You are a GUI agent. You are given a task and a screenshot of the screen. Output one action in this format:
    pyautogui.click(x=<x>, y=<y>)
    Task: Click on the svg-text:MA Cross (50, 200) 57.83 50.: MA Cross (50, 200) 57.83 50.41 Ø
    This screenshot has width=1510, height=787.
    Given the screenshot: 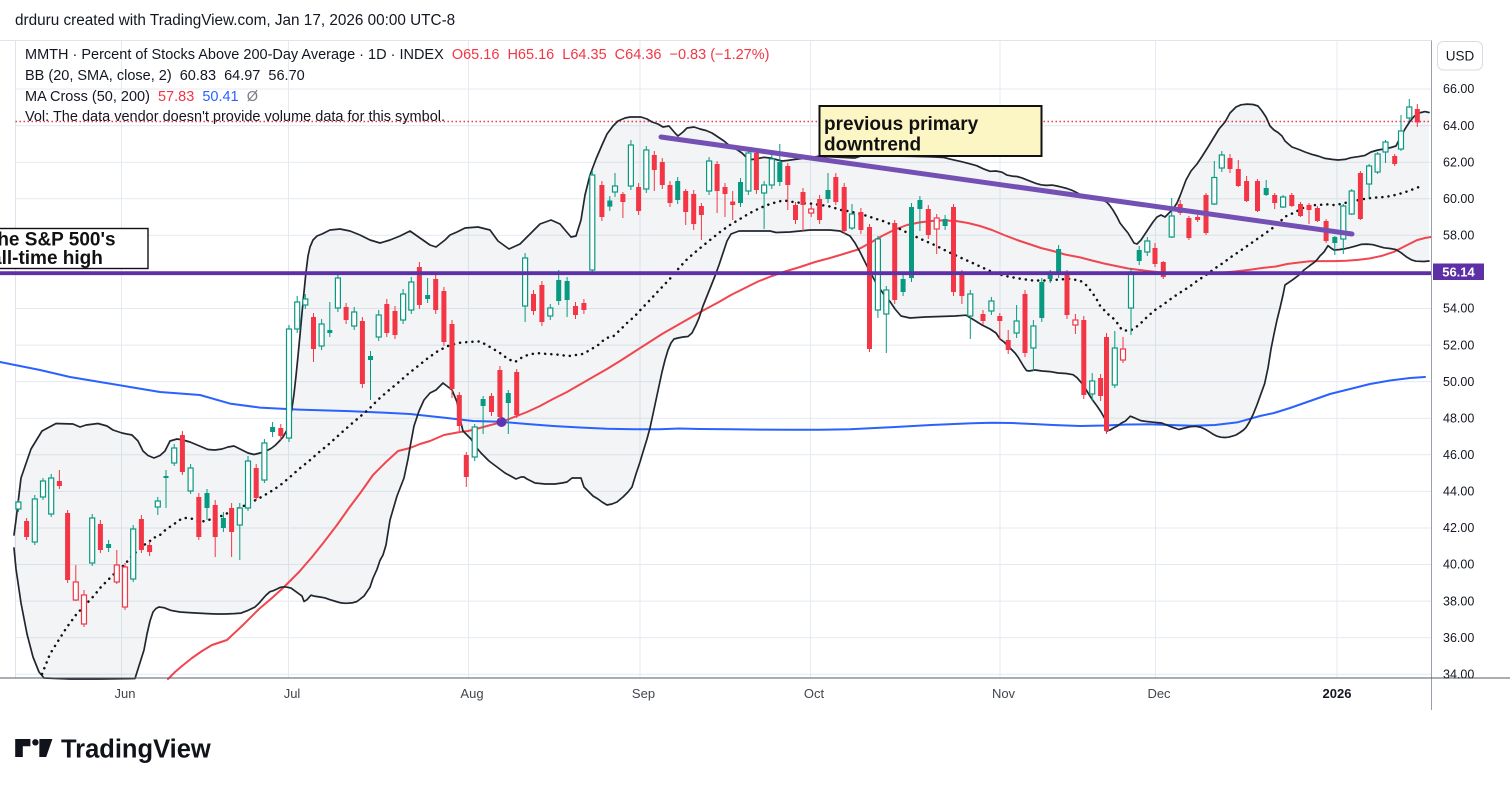 What is the action you would take?
    pyautogui.click(x=141, y=97)
    